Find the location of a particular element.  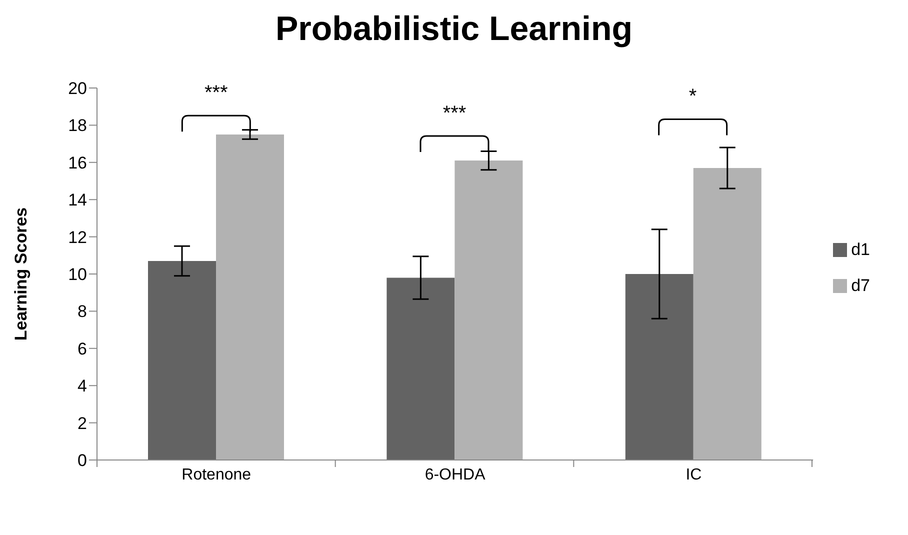

y-tick-label: 10 is located at coordinates (77, 274).